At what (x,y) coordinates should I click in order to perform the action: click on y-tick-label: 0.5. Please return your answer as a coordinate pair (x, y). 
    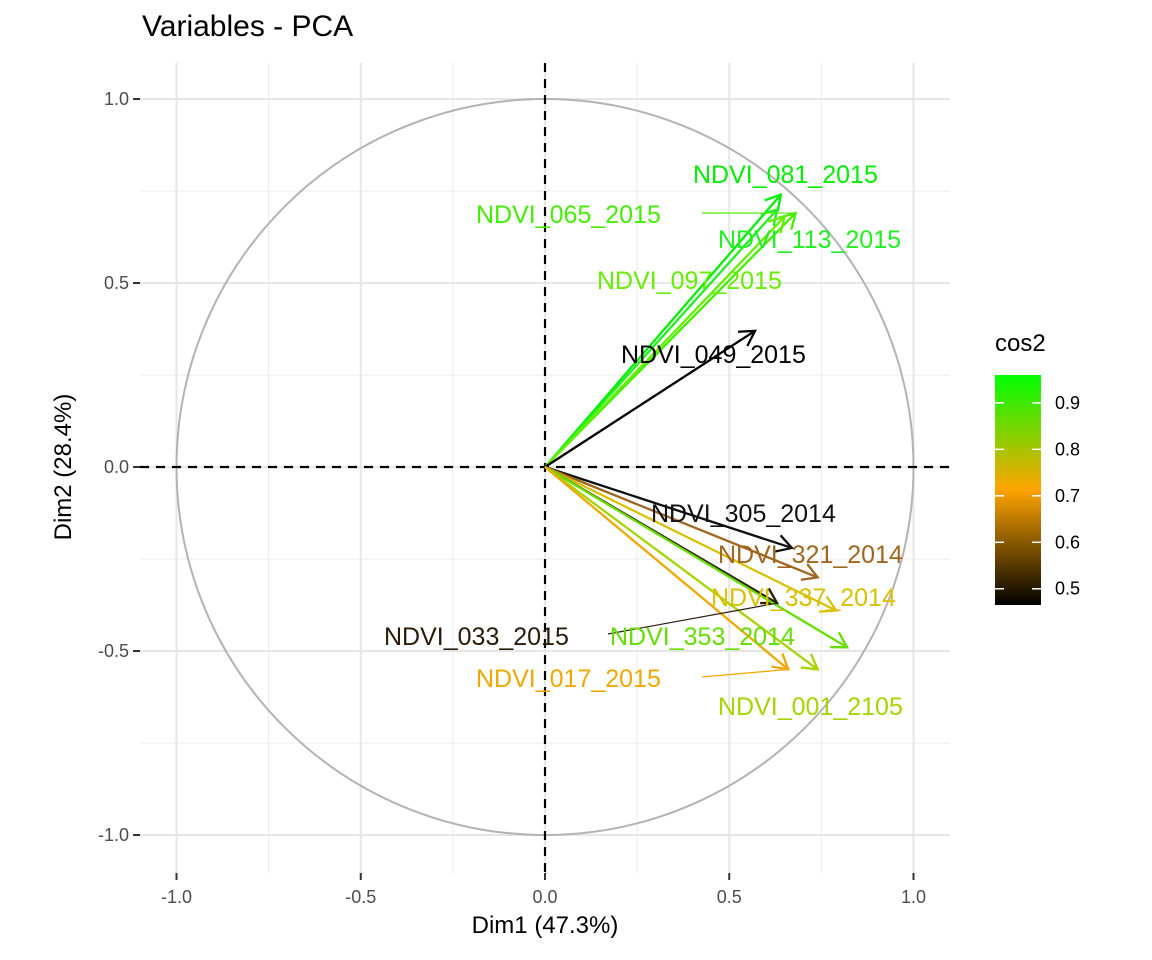
    Looking at the image, I should click on (116, 283).